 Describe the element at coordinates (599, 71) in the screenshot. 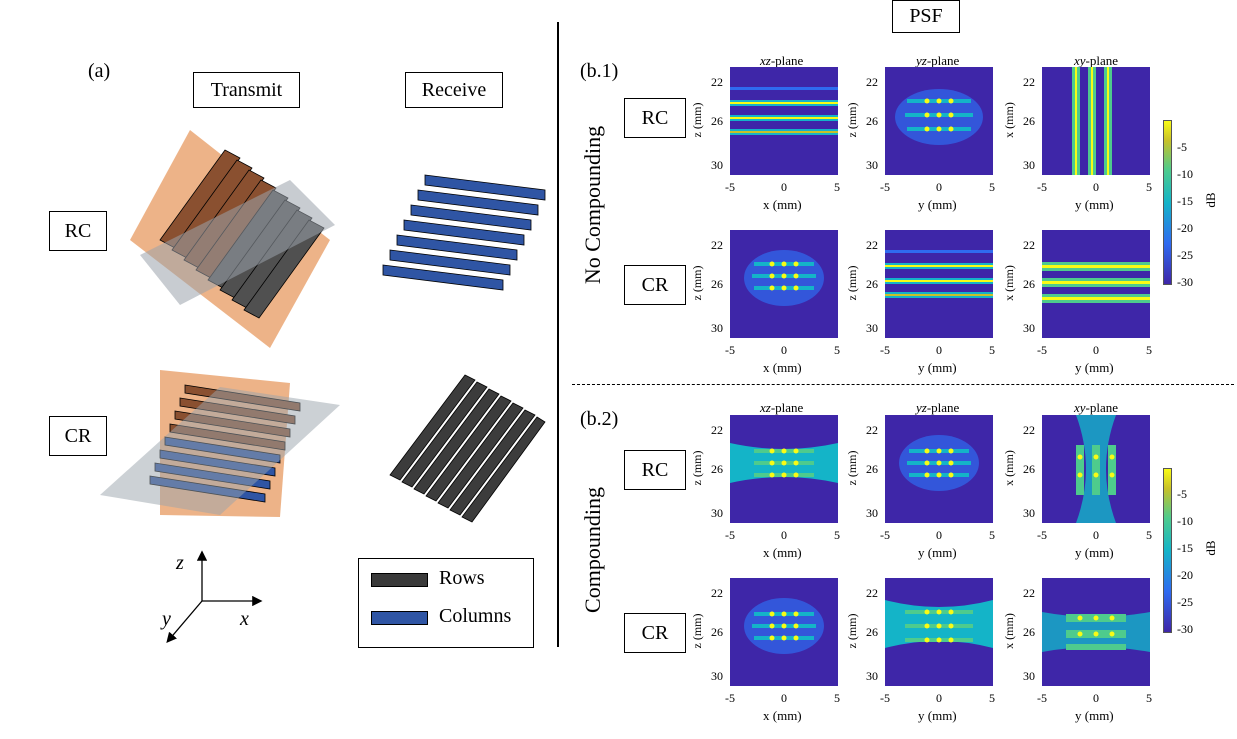

I see `b1-label: (b.1)` at that location.